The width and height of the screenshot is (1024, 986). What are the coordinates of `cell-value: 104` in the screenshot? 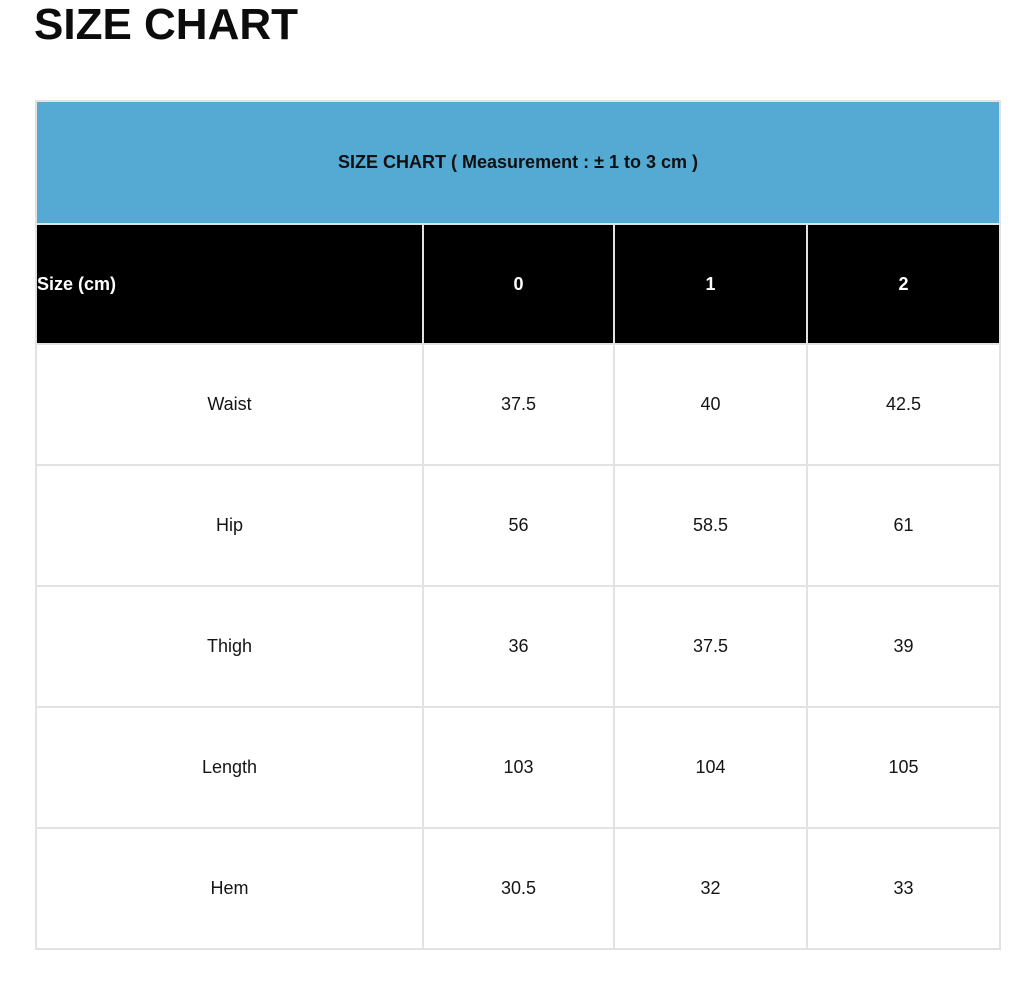 It's located at (710, 767).